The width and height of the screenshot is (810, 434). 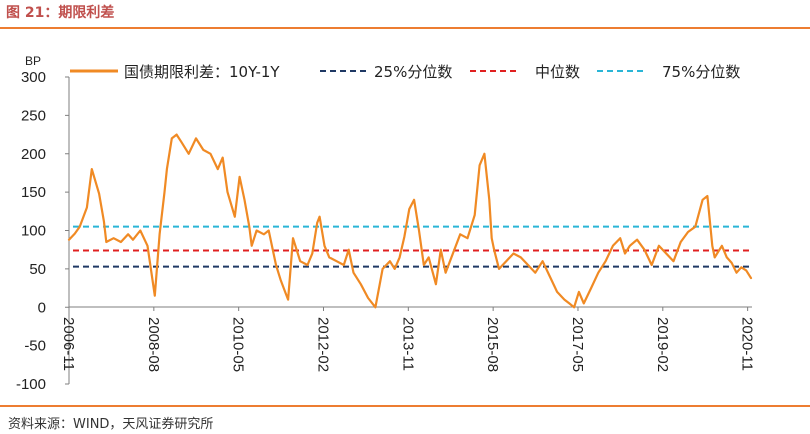 What do you see at coordinates (31, 384) in the screenshot?
I see `y-tick-label: -100` at bounding box center [31, 384].